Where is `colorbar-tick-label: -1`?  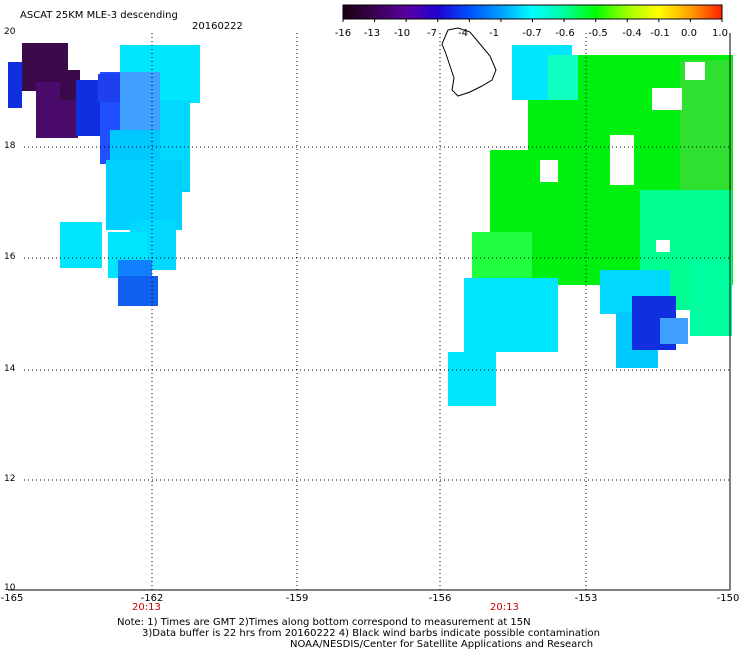 colorbar-tick-label: -1 is located at coordinates (494, 33).